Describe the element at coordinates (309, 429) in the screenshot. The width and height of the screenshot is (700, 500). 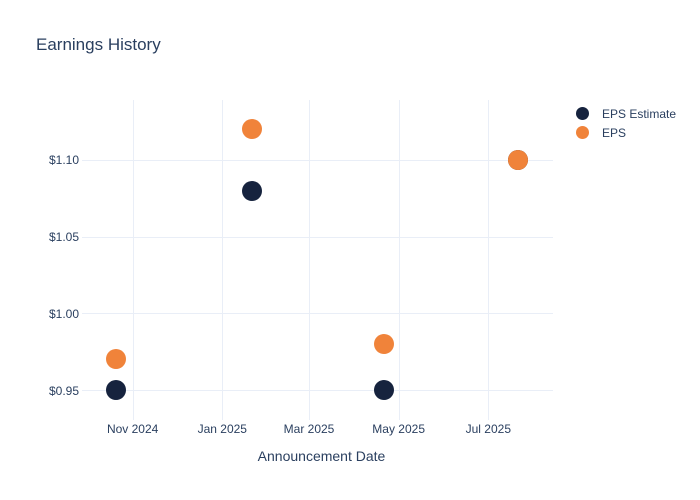
I see `x-tick-label: Mar 2025` at that location.